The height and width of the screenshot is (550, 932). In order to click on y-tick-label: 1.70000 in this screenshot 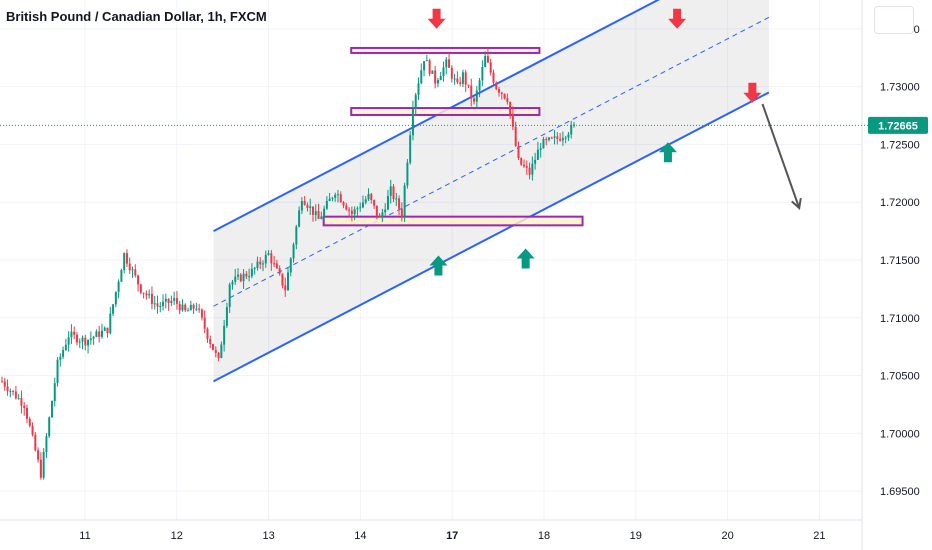, I will do `click(900, 434)`.